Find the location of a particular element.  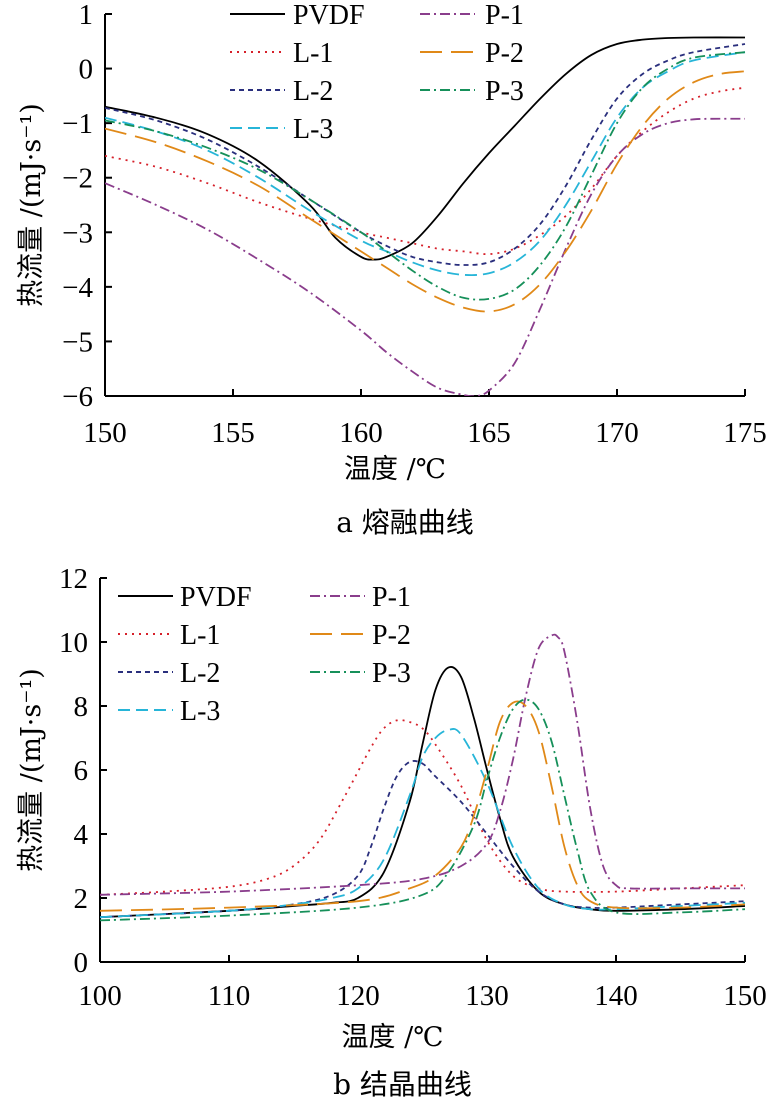

y-tick-label: 4 is located at coordinates (81, 835).